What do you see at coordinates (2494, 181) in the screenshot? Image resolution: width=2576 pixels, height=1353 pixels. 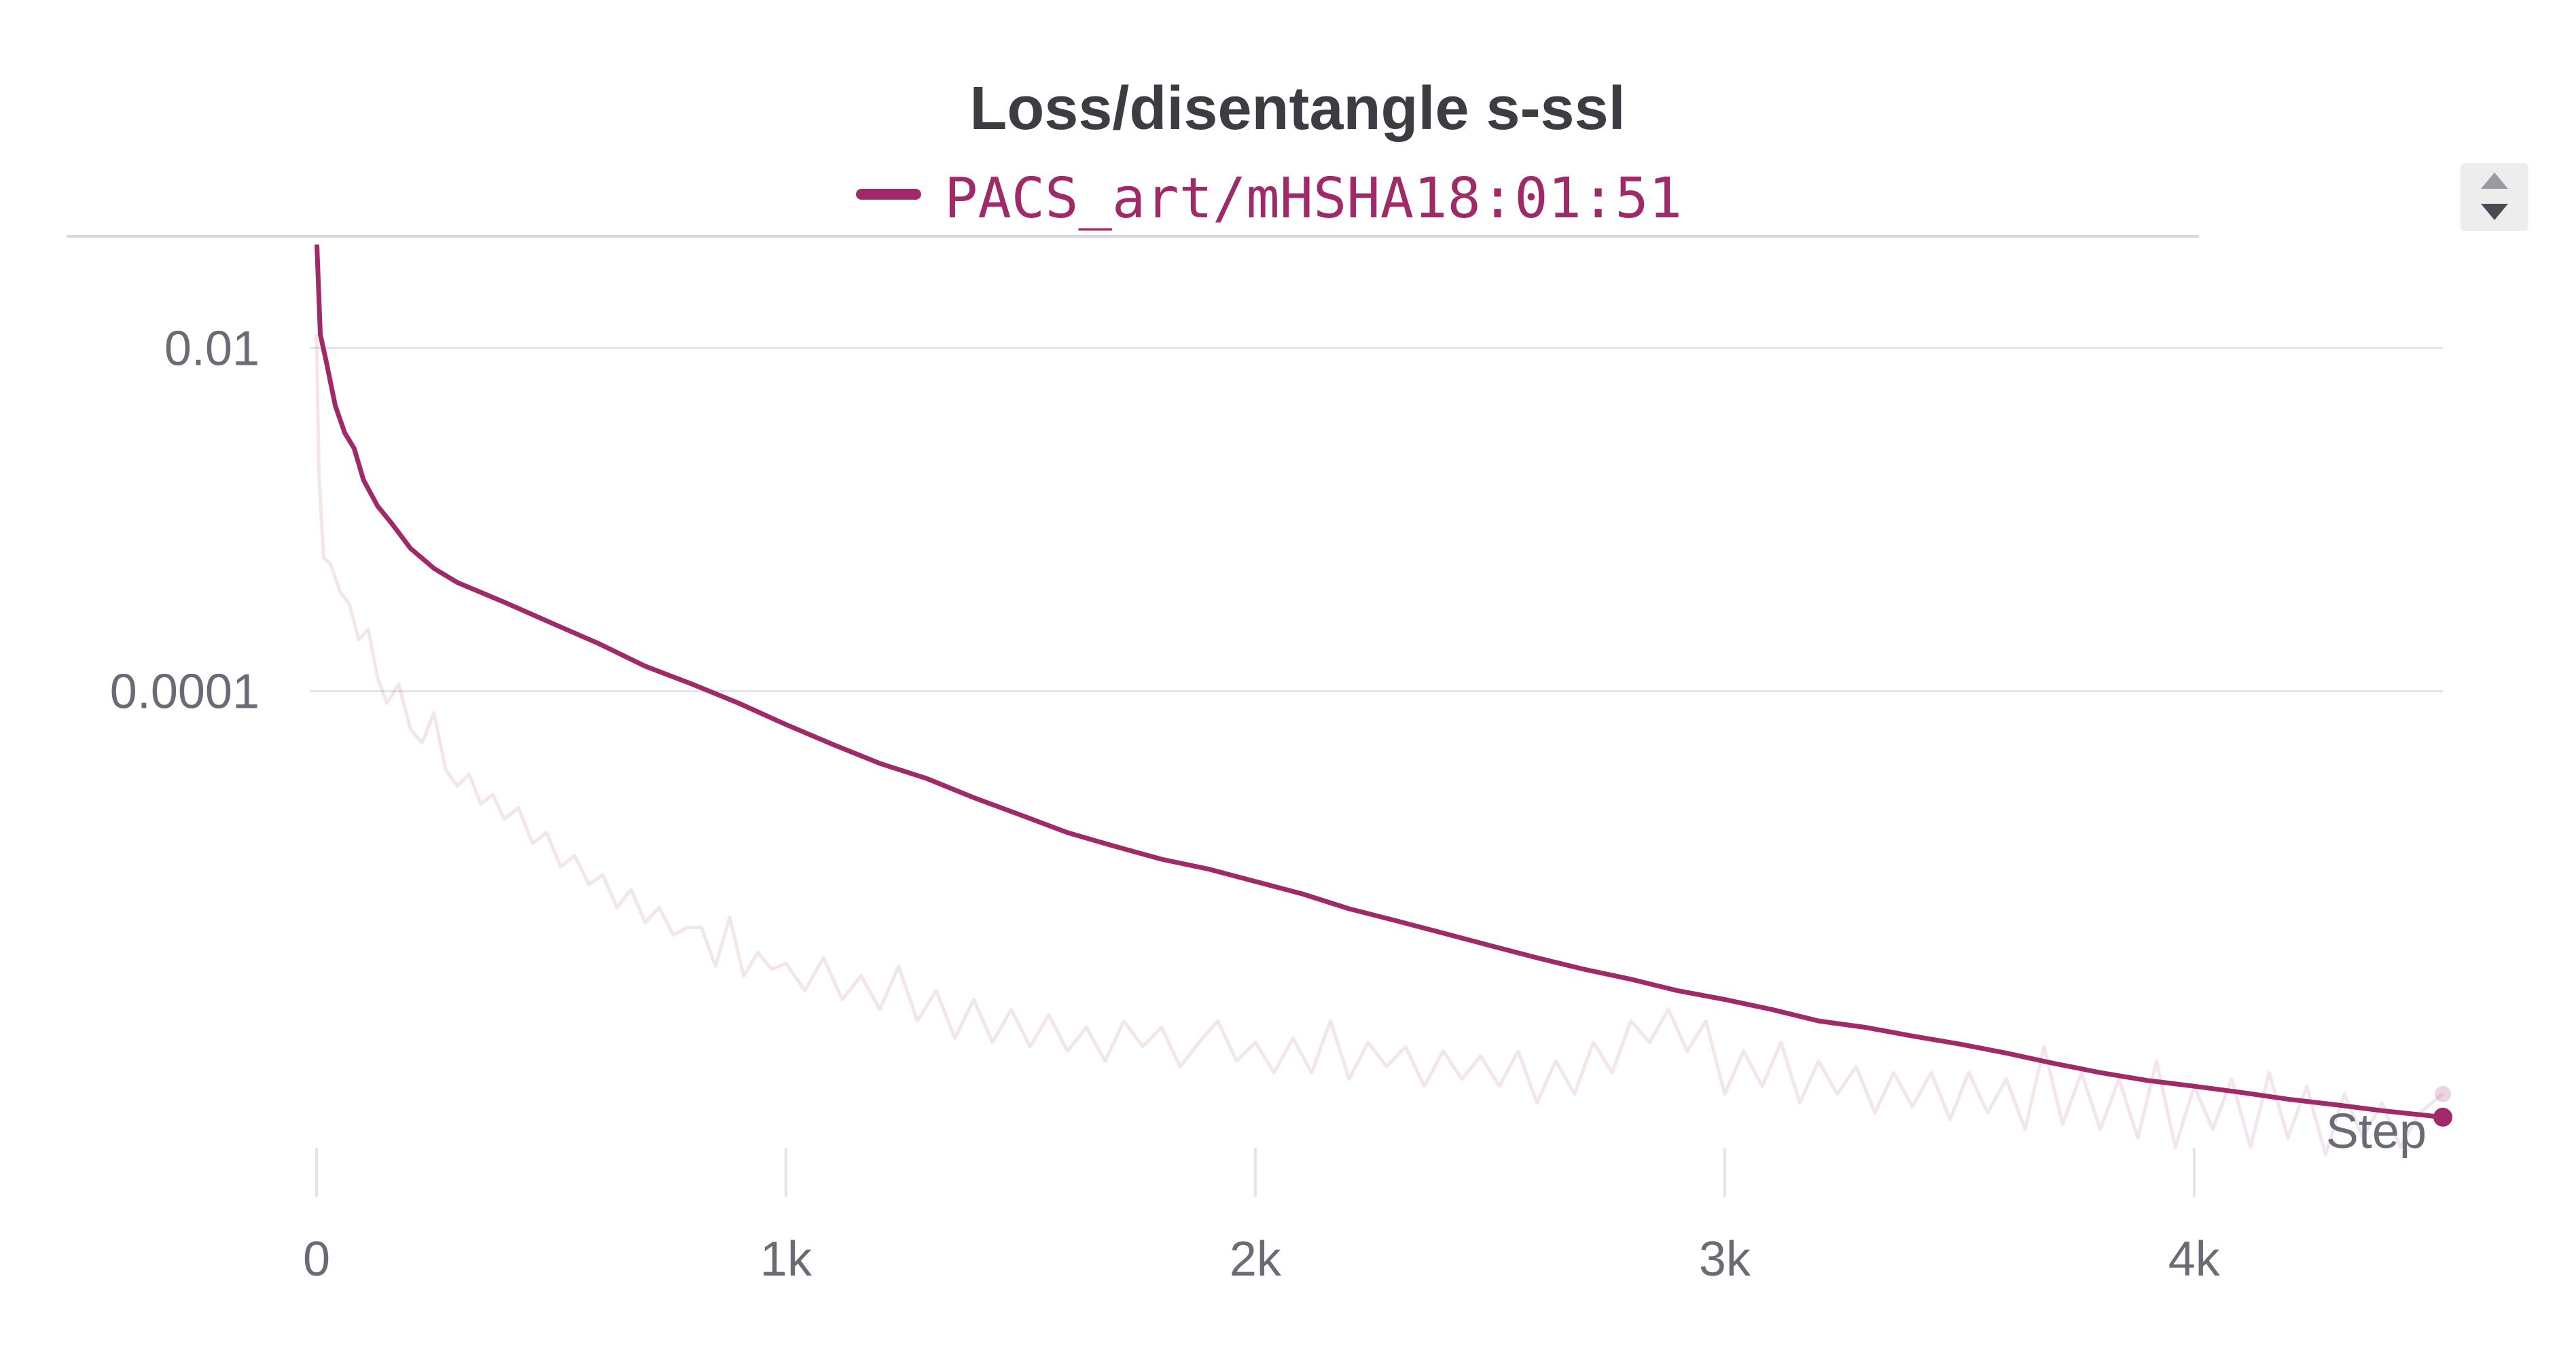 I see `scroll-up-arrow-icon` at bounding box center [2494, 181].